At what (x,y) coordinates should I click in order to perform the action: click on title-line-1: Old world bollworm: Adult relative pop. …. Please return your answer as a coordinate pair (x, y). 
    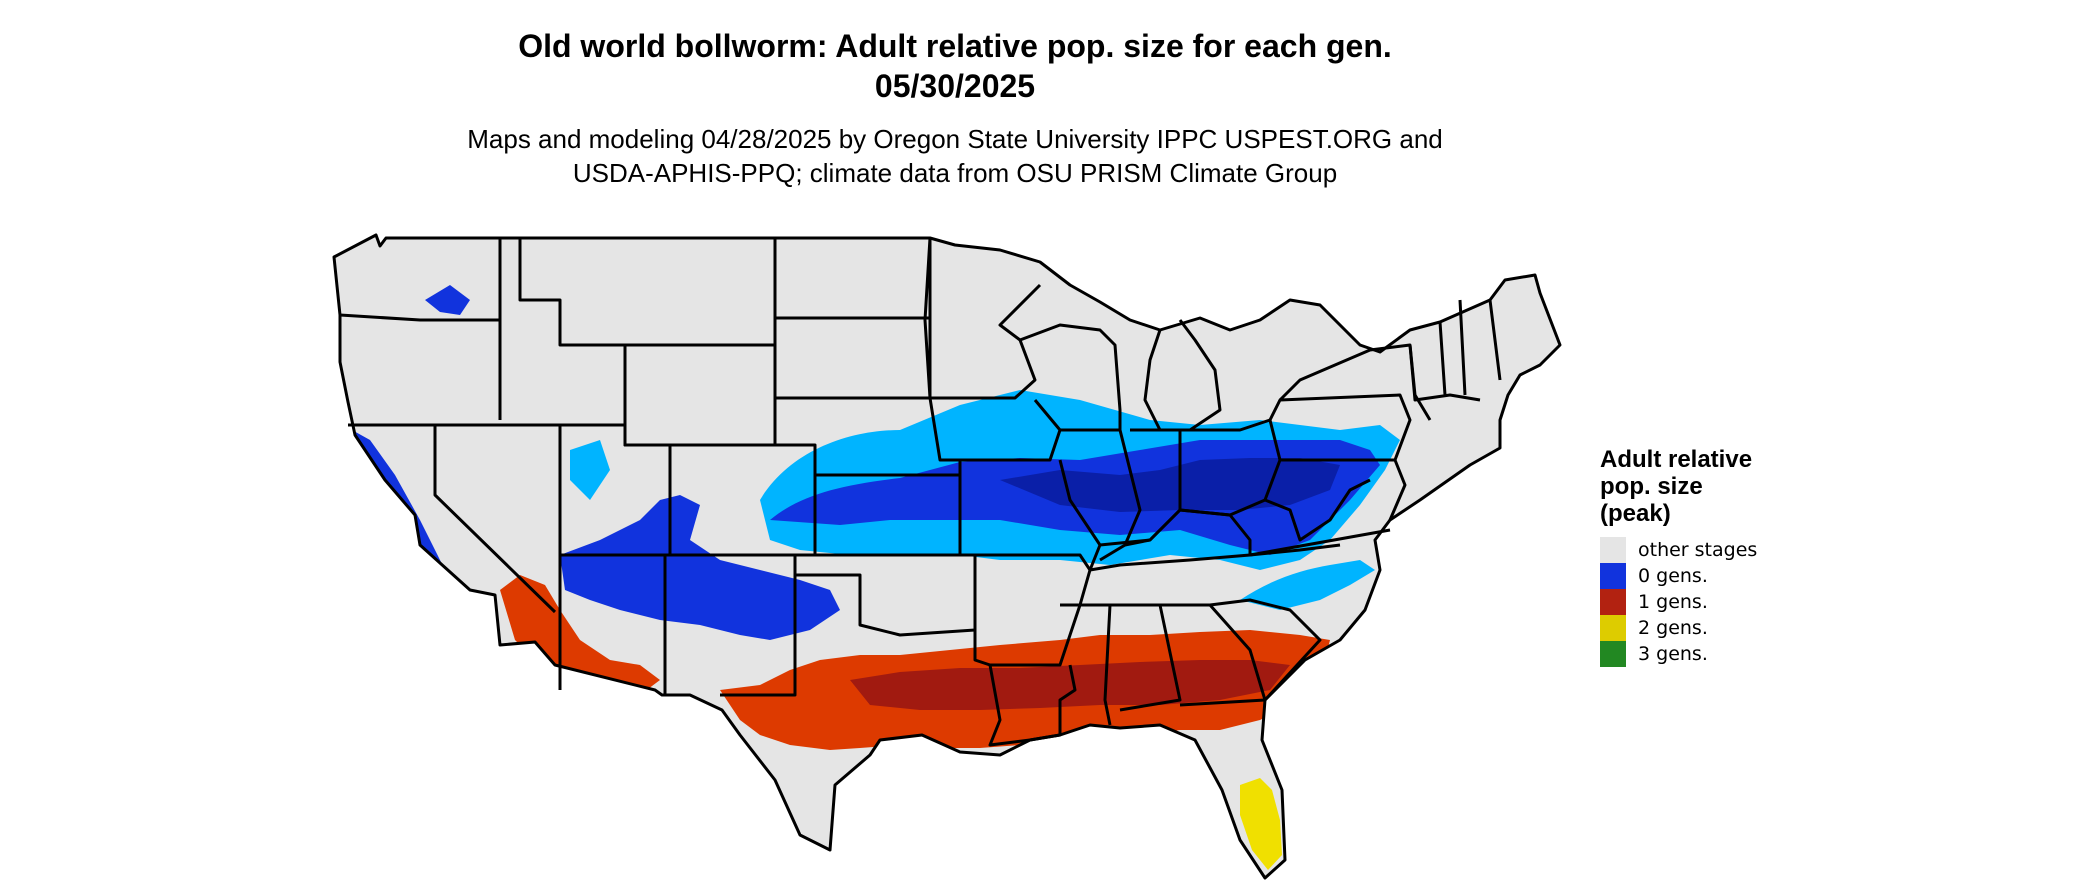
    Looking at the image, I should click on (955, 46).